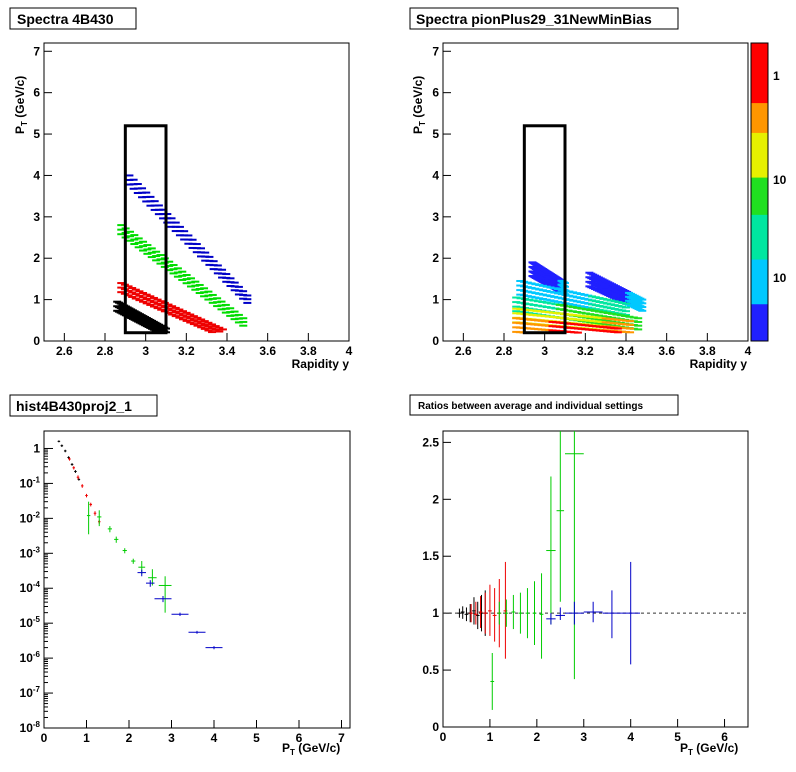 The image size is (796, 772). I want to click on panel-br-ytick-label: 0, so click(435, 727).